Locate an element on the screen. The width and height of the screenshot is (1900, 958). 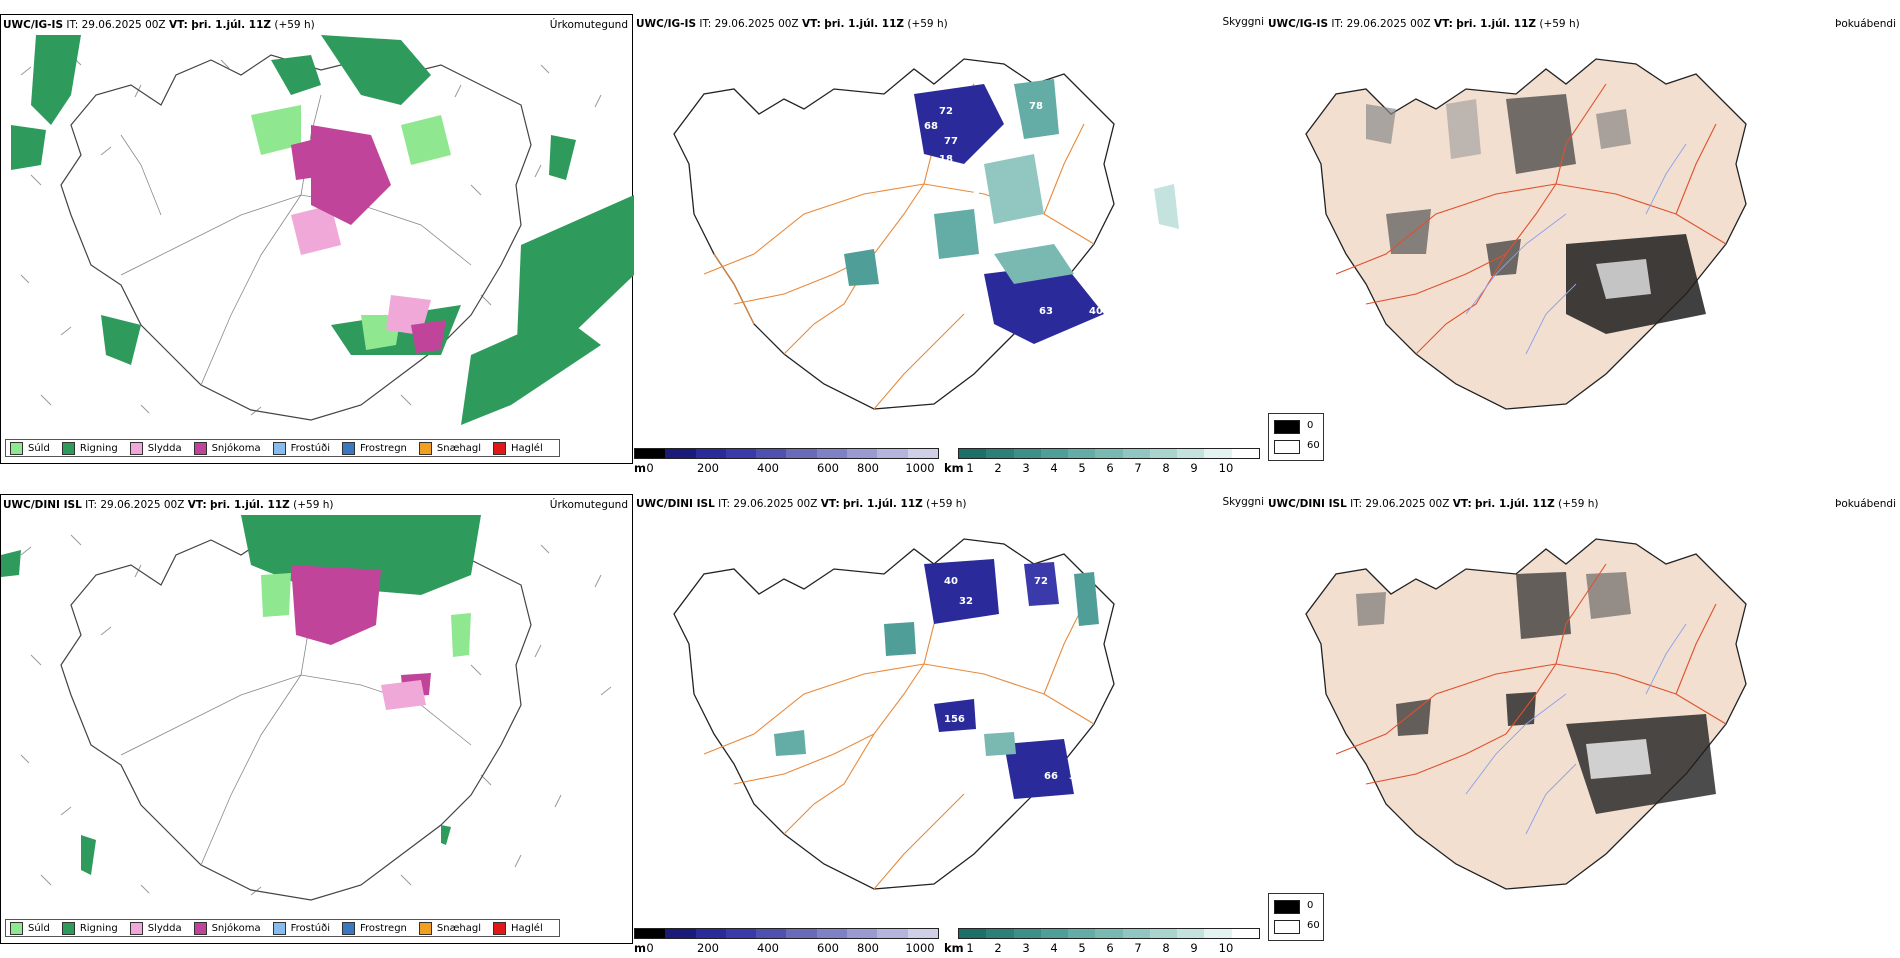
legend-item: Snæhagl is located at coordinates (449, 448).